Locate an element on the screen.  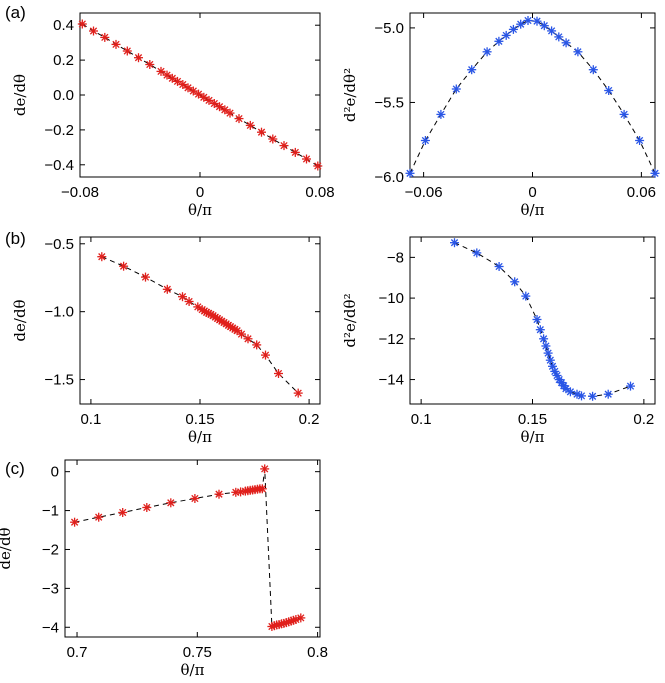
chart-c-ytick-label: −1 is located at coordinates (50, 511).